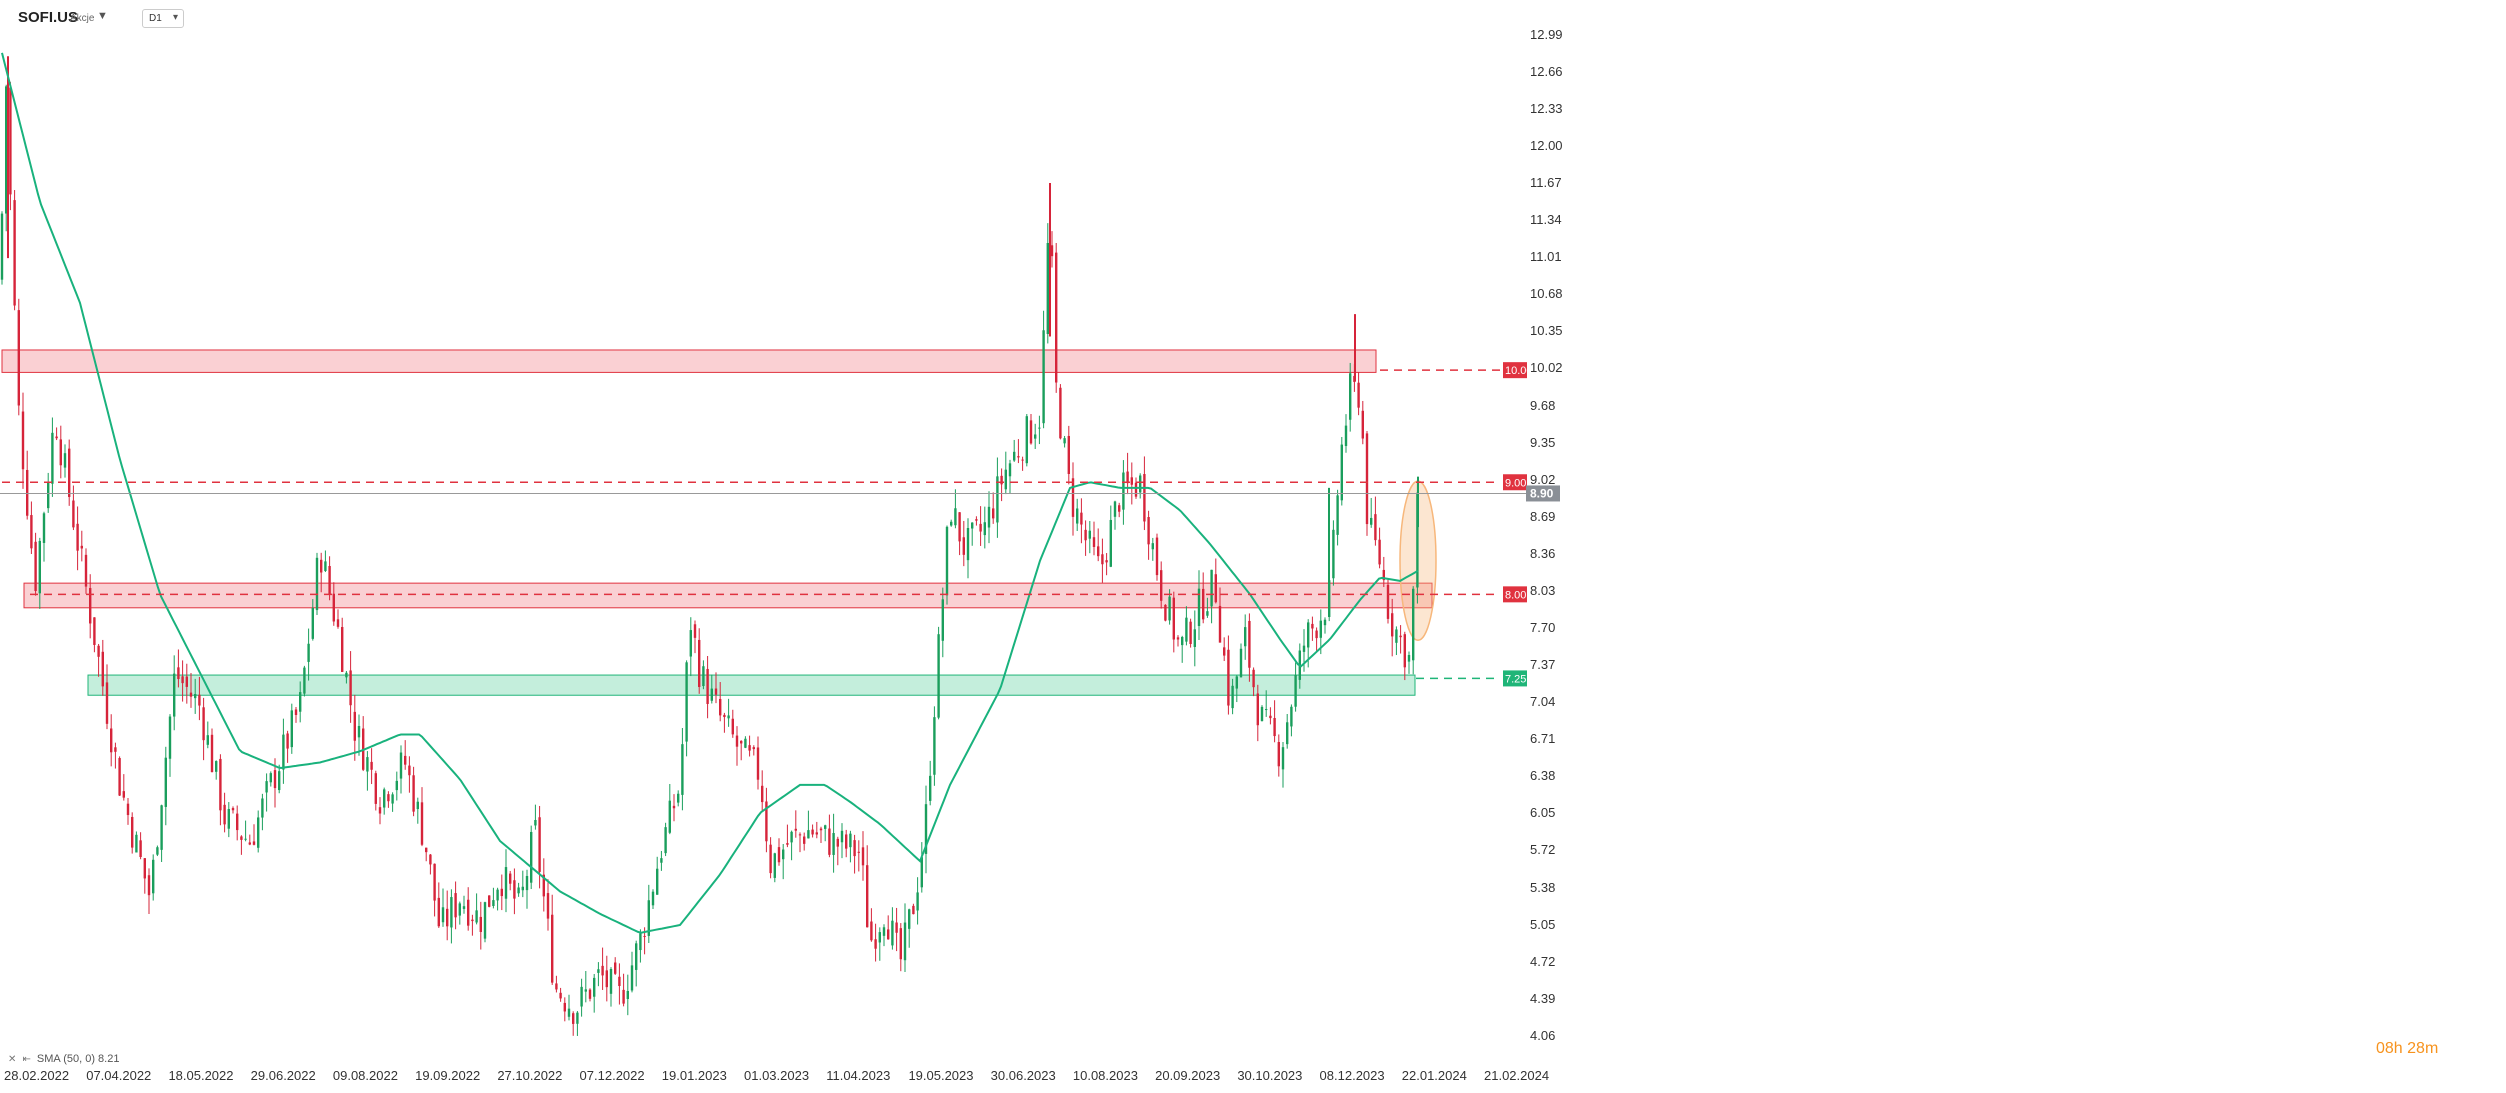 This screenshot has height=1093, width=2506. What do you see at coordinates (48, 17) in the screenshot?
I see `symbol-name: SOFI.US` at bounding box center [48, 17].